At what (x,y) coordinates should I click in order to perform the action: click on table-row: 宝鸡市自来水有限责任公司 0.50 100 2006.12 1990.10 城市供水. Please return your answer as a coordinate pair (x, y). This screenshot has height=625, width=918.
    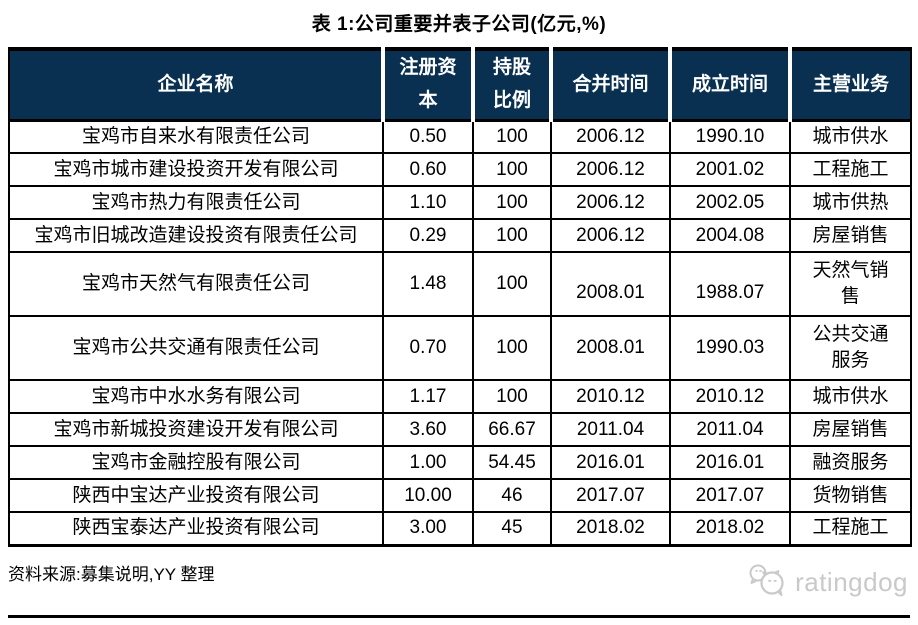
    Looking at the image, I should click on (460, 136).